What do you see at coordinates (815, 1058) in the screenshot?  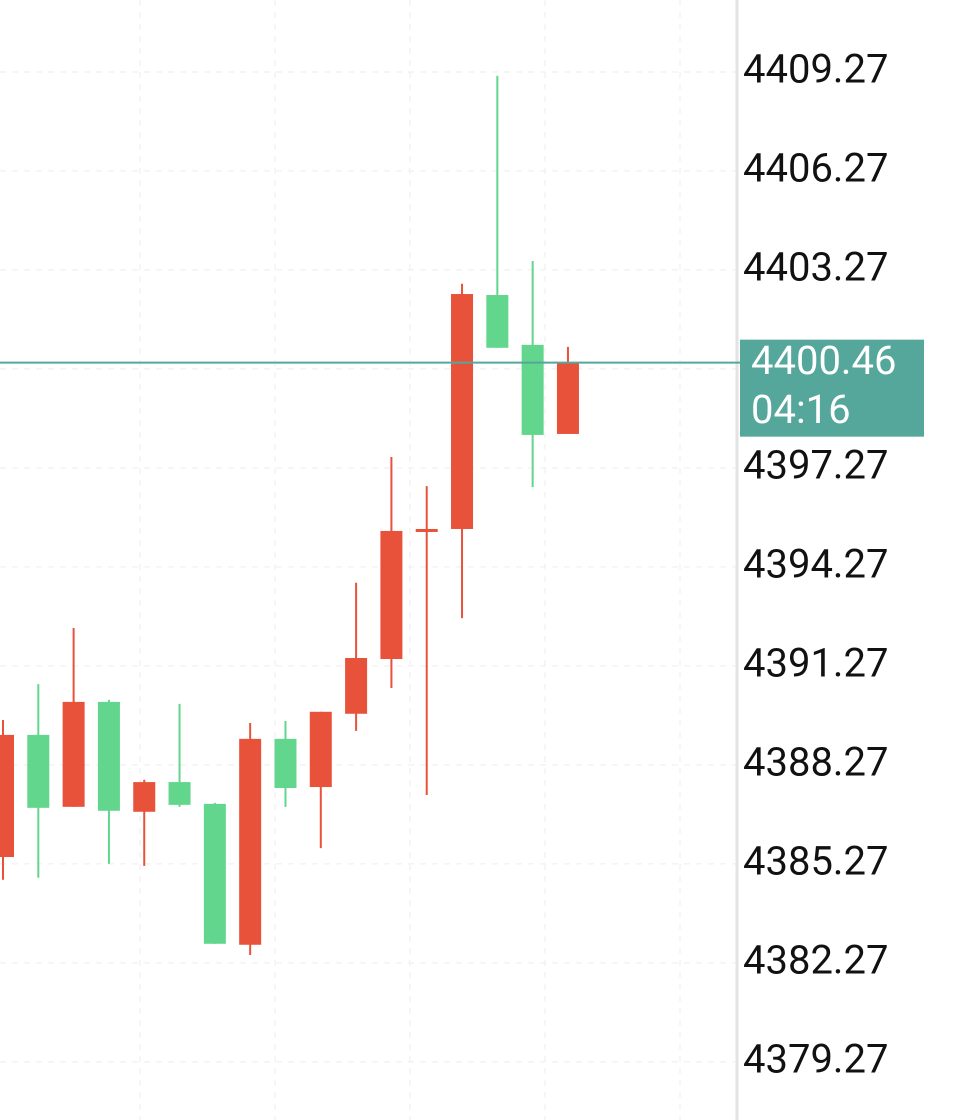 I see `y-tick-label: 4379.27` at bounding box center [815, 1058].